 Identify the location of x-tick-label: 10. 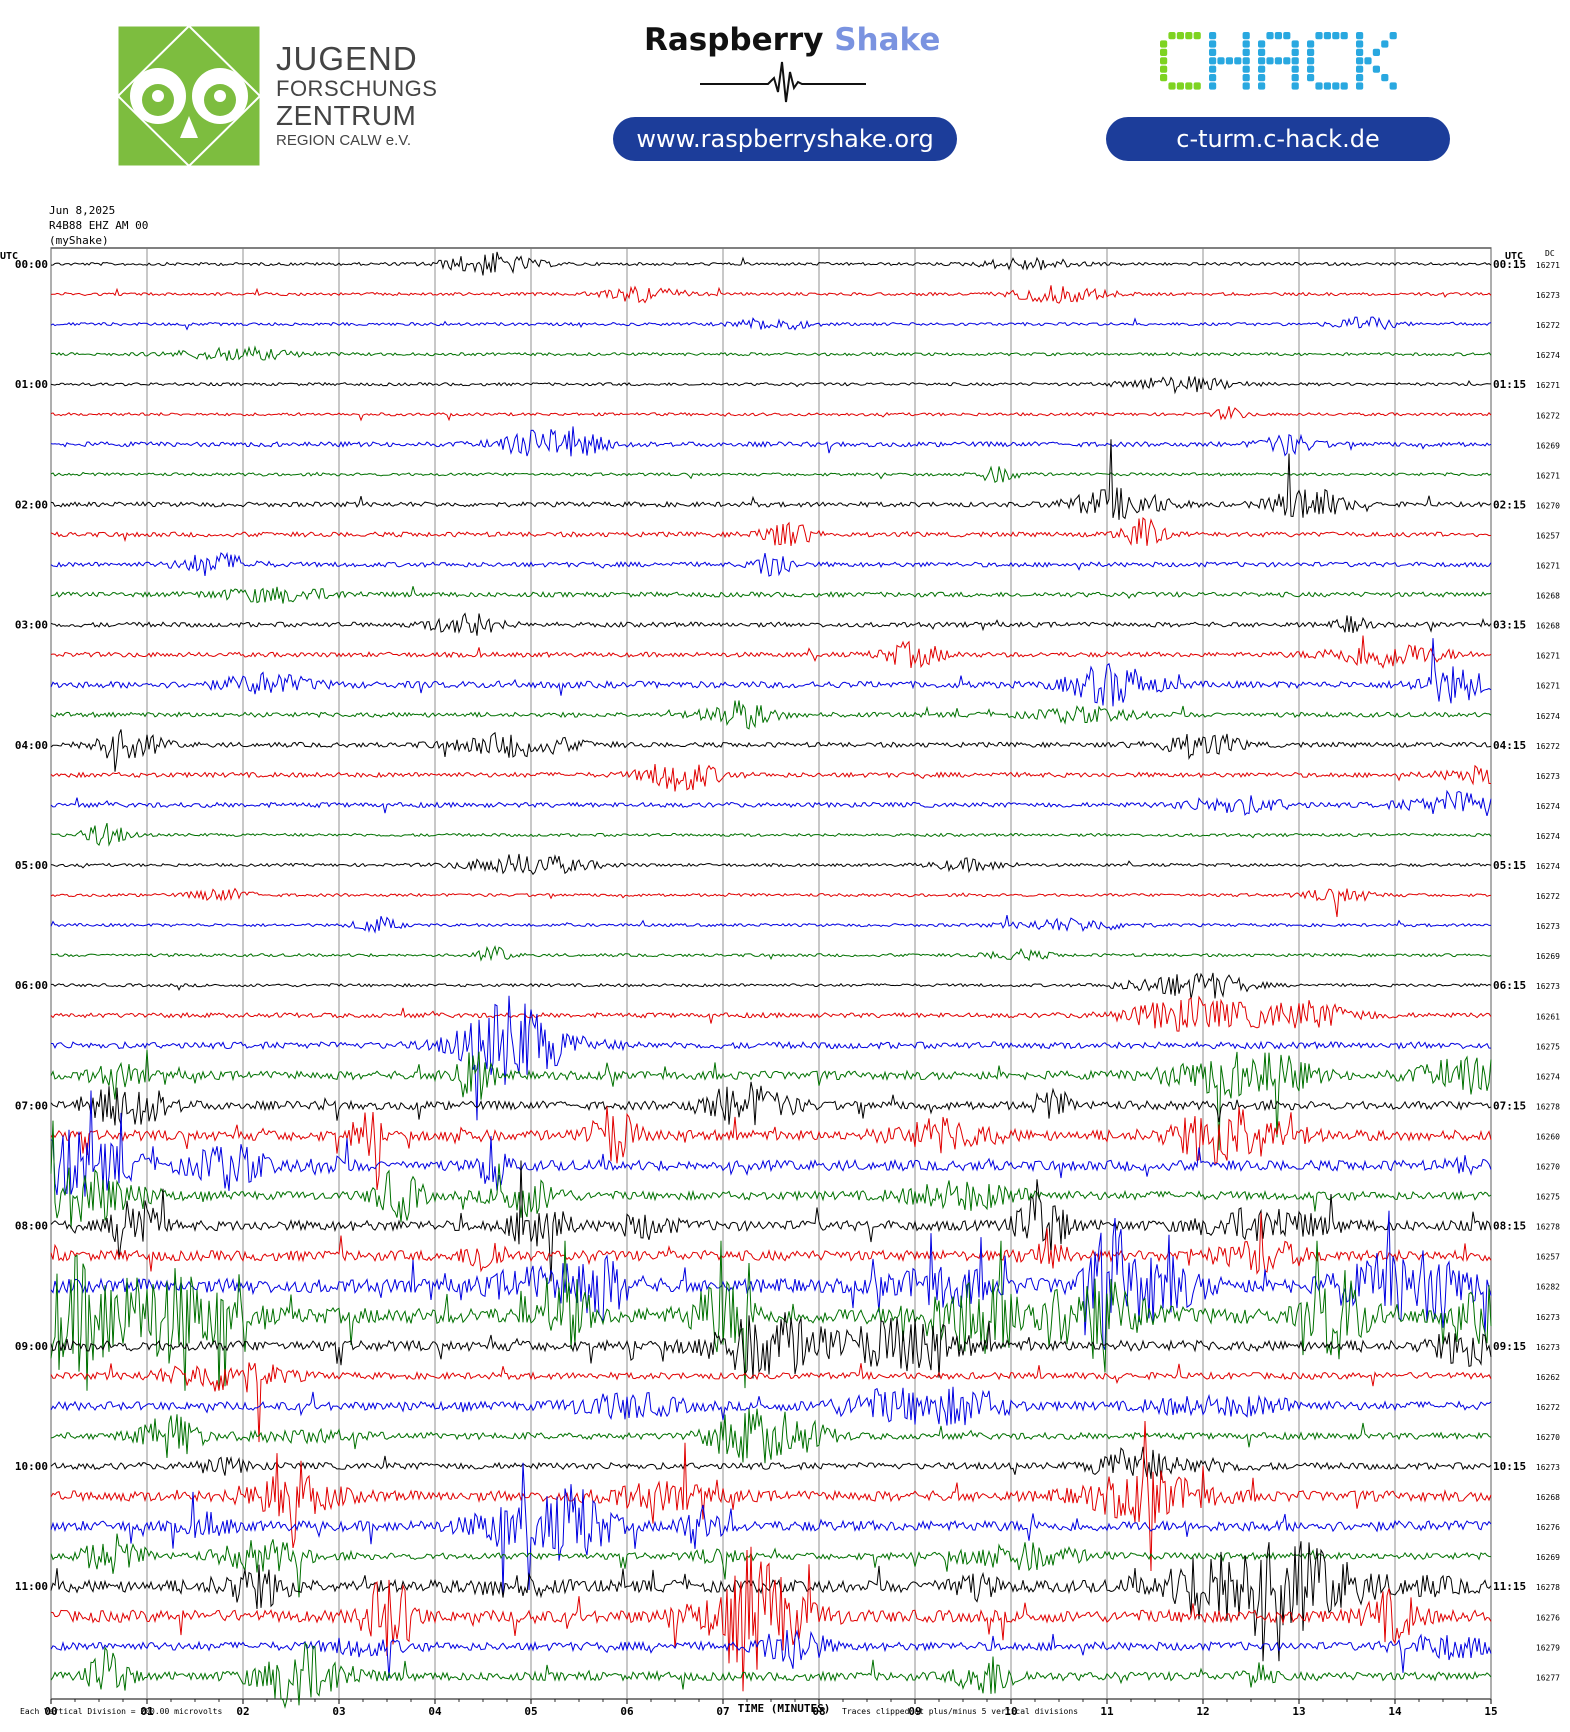
(1010, 1711).